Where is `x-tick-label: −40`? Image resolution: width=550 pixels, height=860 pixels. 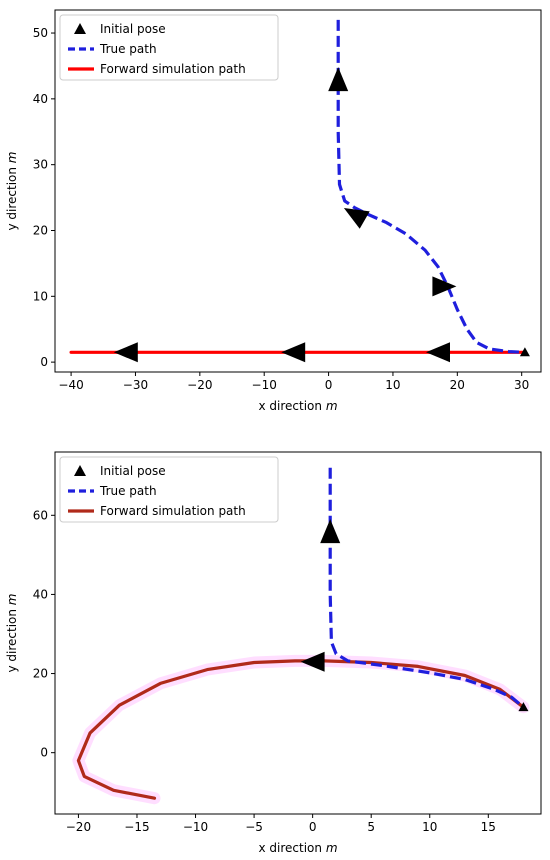 x-tick-label: −40 is located at coordinates (70, 385).